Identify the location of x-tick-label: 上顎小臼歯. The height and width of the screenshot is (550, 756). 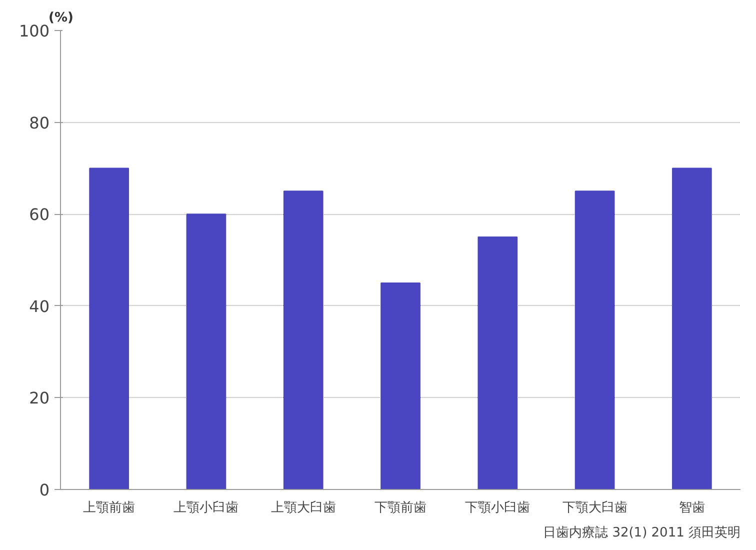
(206, 508).